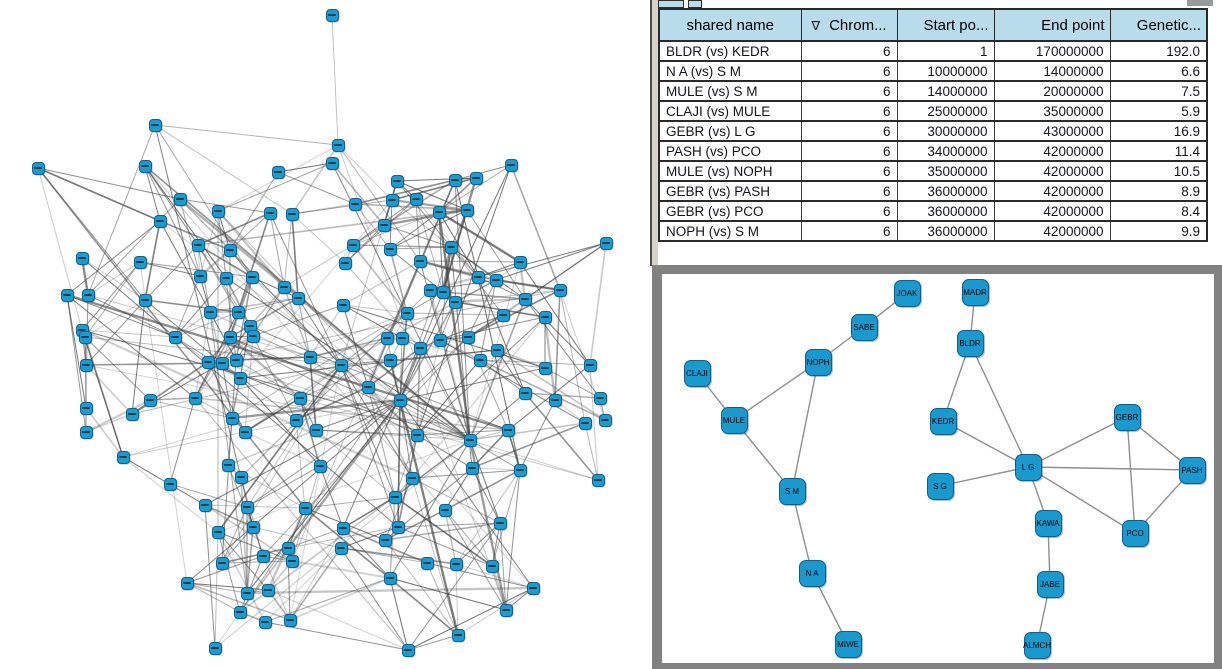  Describe the element at coordinates (730, 231) in the screenshot. I see `table-cell: NOPH (vs) S M` at that location.